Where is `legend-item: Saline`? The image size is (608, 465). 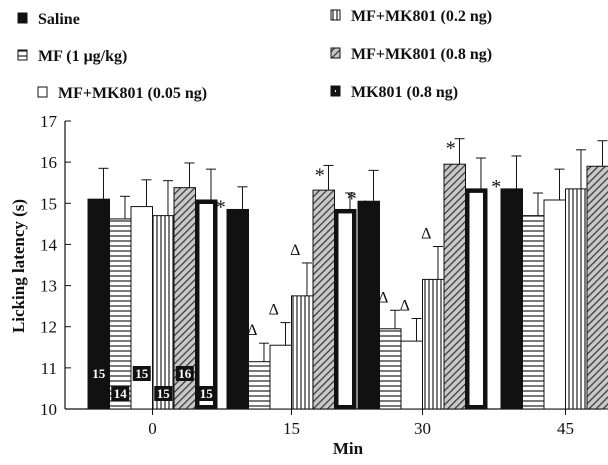
legend-item: Saline is located at coordinates (48, 19).